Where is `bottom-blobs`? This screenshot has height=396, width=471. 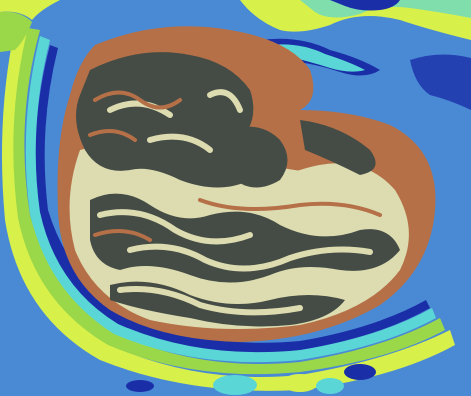 bottom-blobs is located at coordinates (251, 379).